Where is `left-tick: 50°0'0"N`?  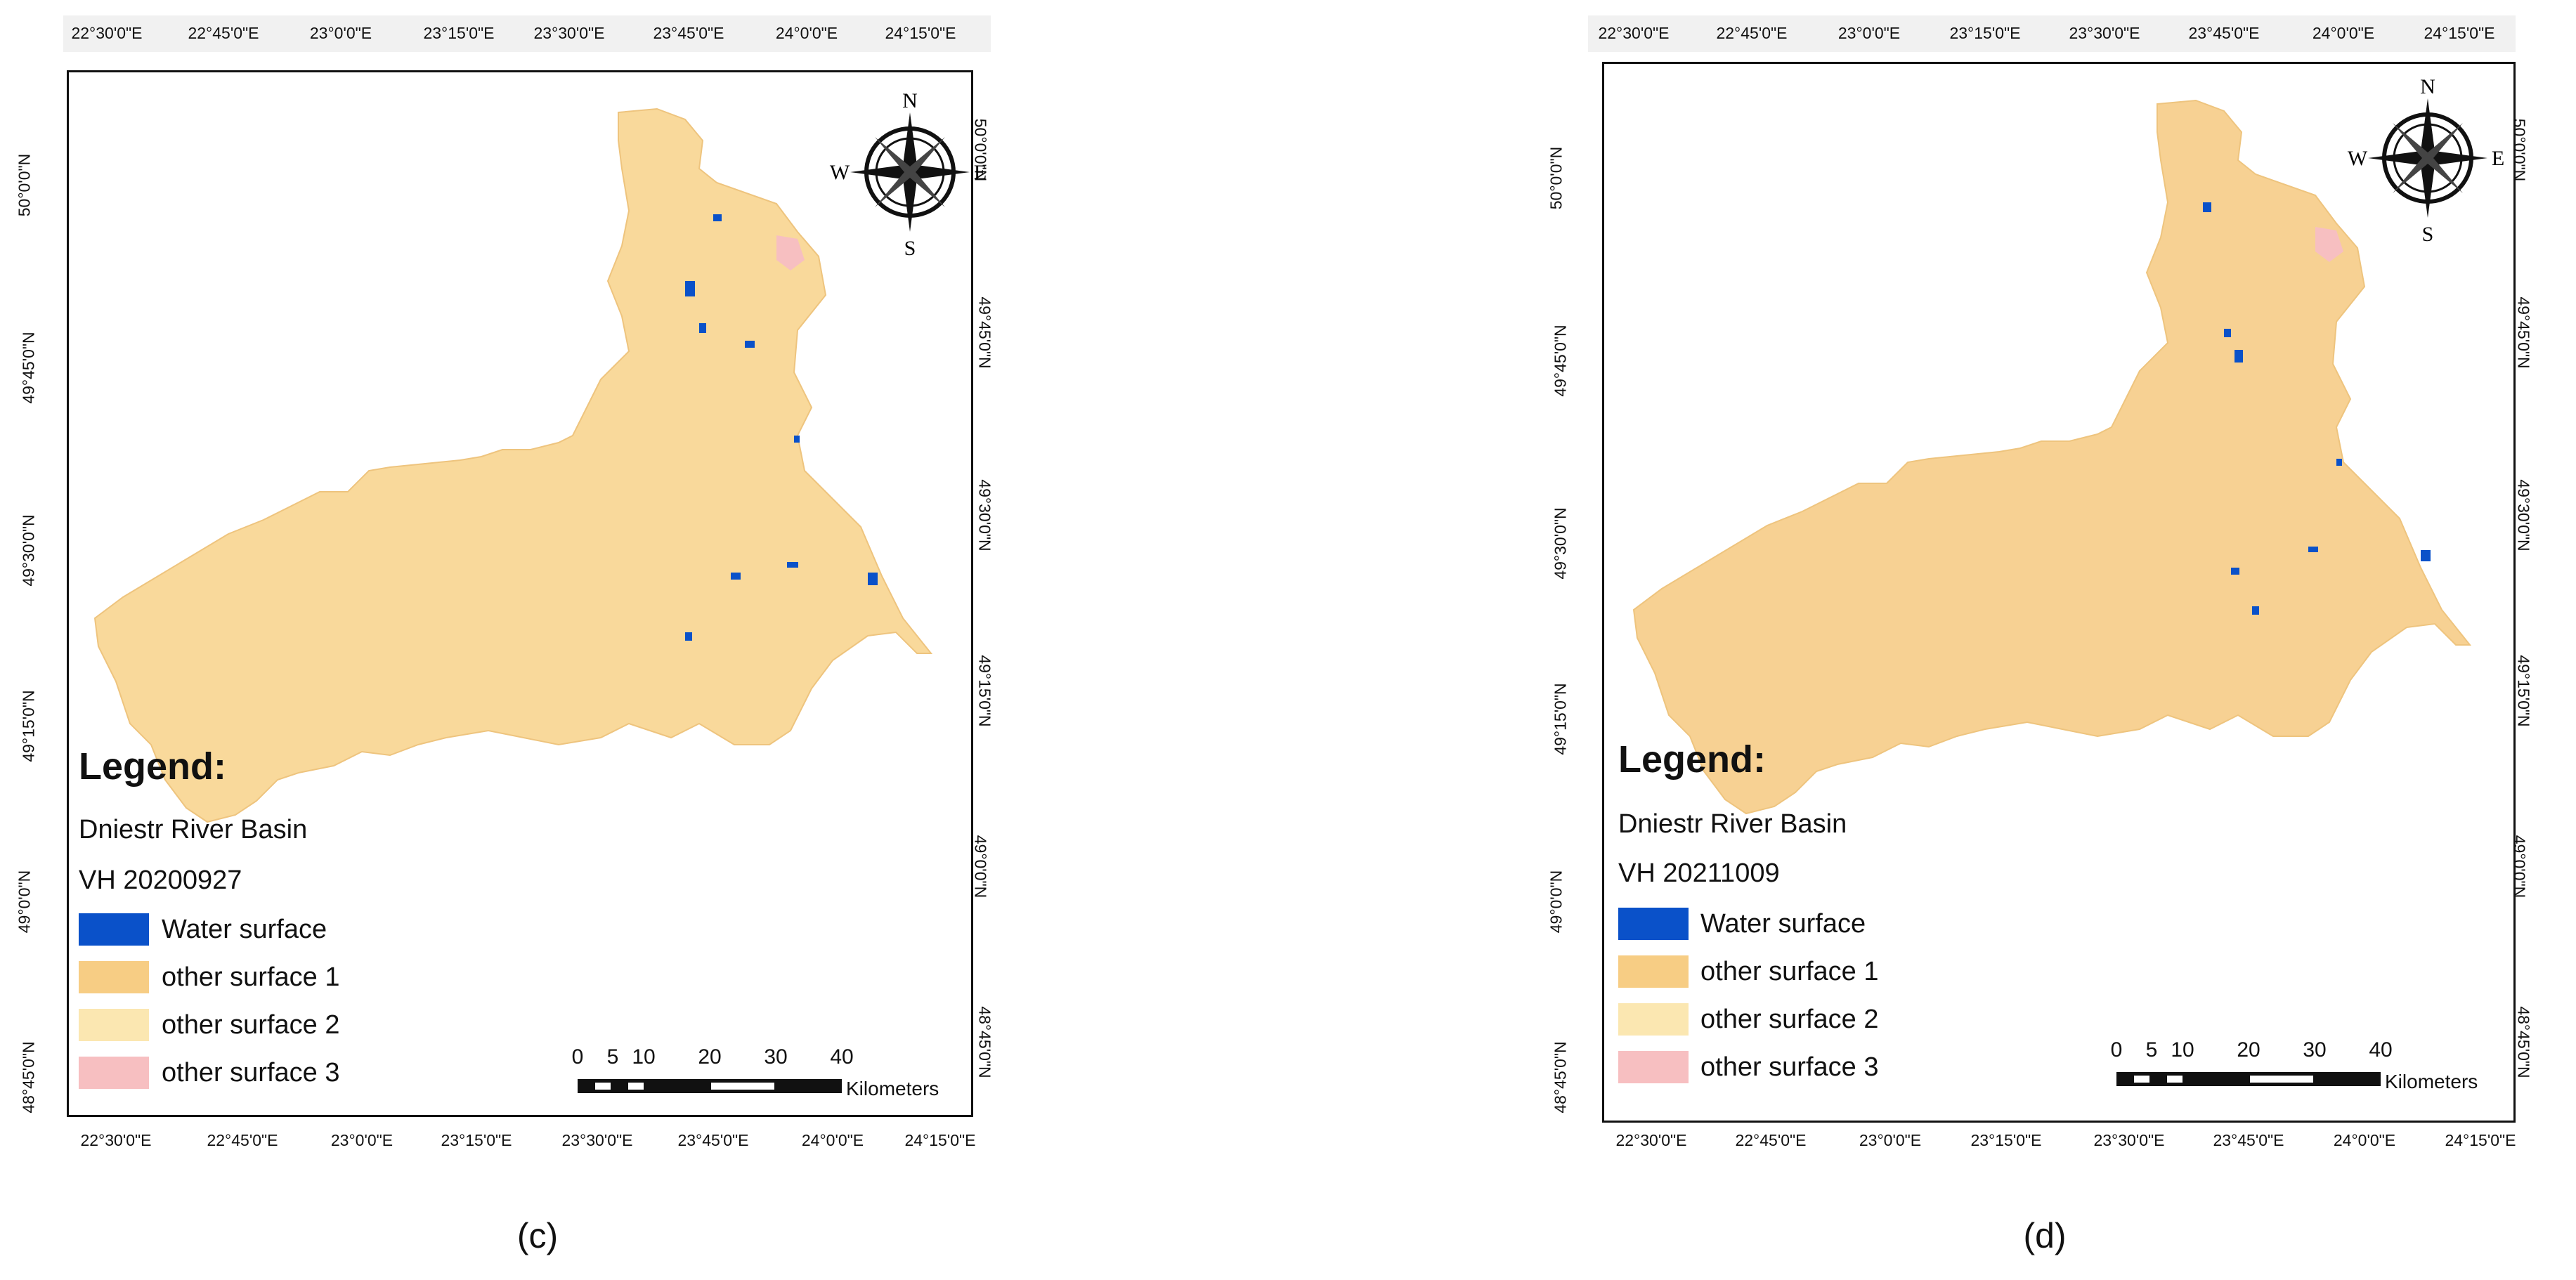
left-tick: 50°0'0"N is located at coordinates (24, 185).